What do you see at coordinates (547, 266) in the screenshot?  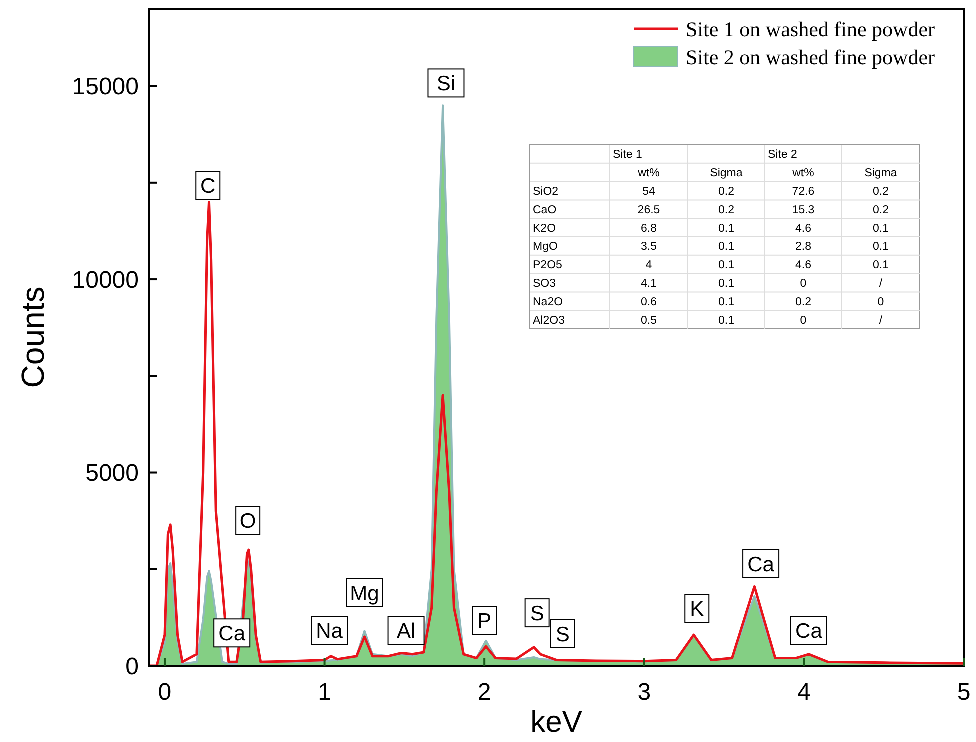 I see `y-tick-label: P2O5` at bounding box center [547, 266].